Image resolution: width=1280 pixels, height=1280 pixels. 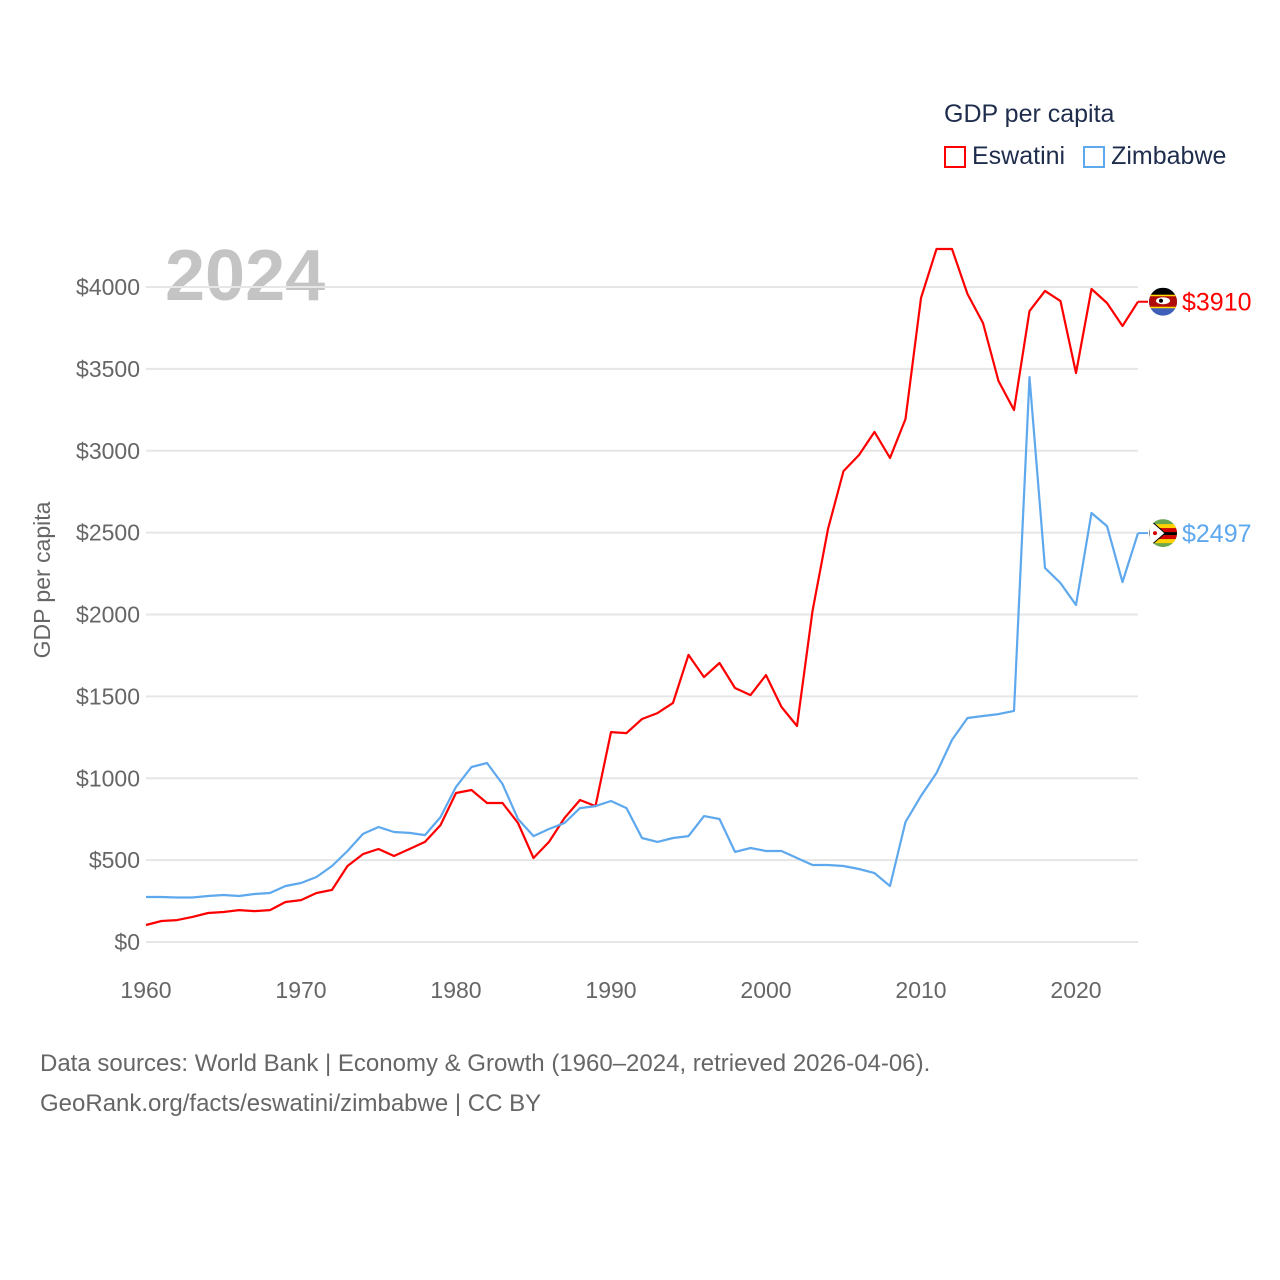 What do you see at coordinates (108, 778) in the screenshot?
I see `y-tick-label: $1000` at bounding box center [108, 778].